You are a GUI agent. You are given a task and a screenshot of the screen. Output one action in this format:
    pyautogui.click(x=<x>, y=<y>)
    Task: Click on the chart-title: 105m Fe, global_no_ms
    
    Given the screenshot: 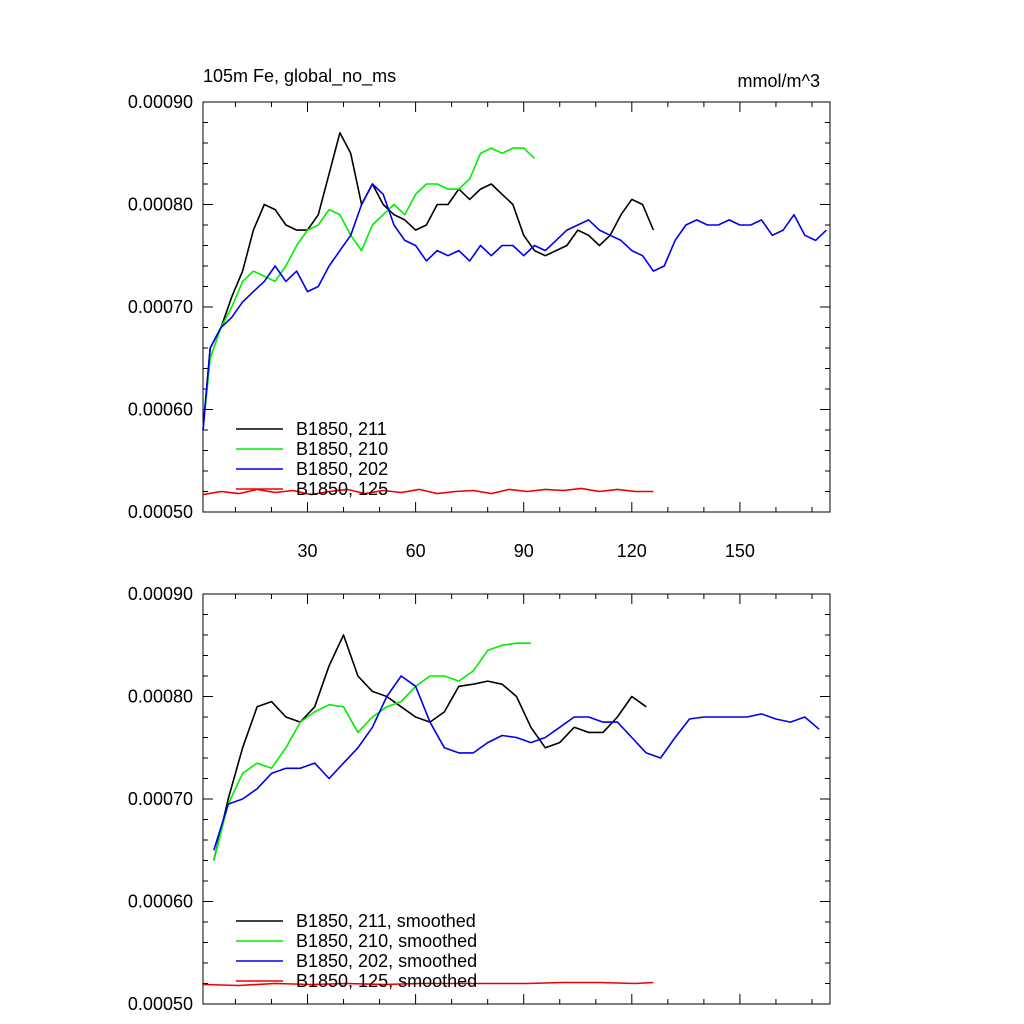 What is the action you would take?
    pyautogui.click(x=299, y=76)
    